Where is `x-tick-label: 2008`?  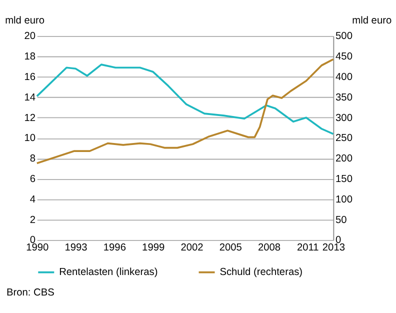
x-tick-label: 2008 is located at coordinates (269, 248).